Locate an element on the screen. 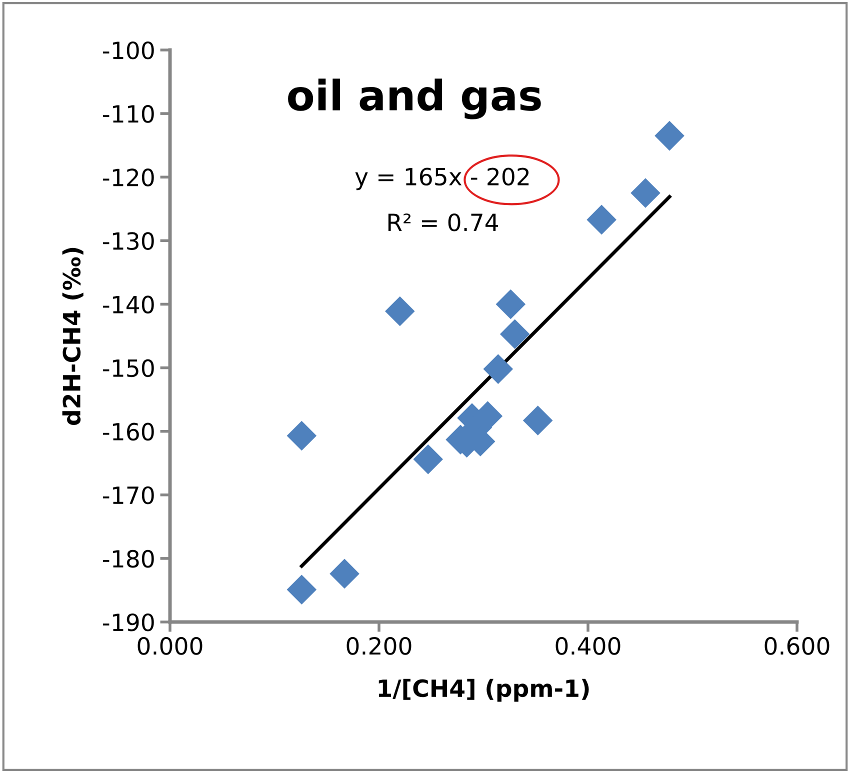 The height and width of the screenshot is (773, 850). y-tick-label: -190 is located at coordinates (128, 622).